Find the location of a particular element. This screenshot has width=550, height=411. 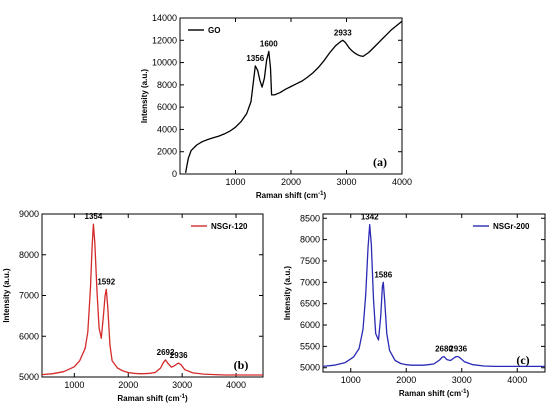

y-tick-label: 2000 is located at coordinates (167, 152).